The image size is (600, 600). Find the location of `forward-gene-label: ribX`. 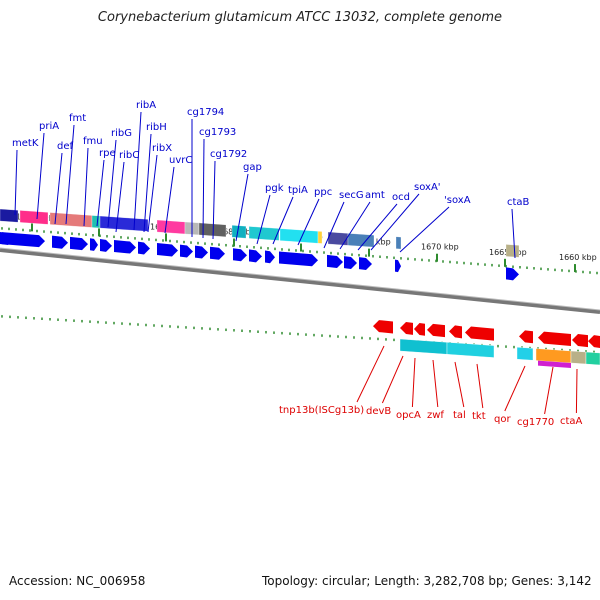

forward-gene-label: ribX is located at coordinates (162, 148).